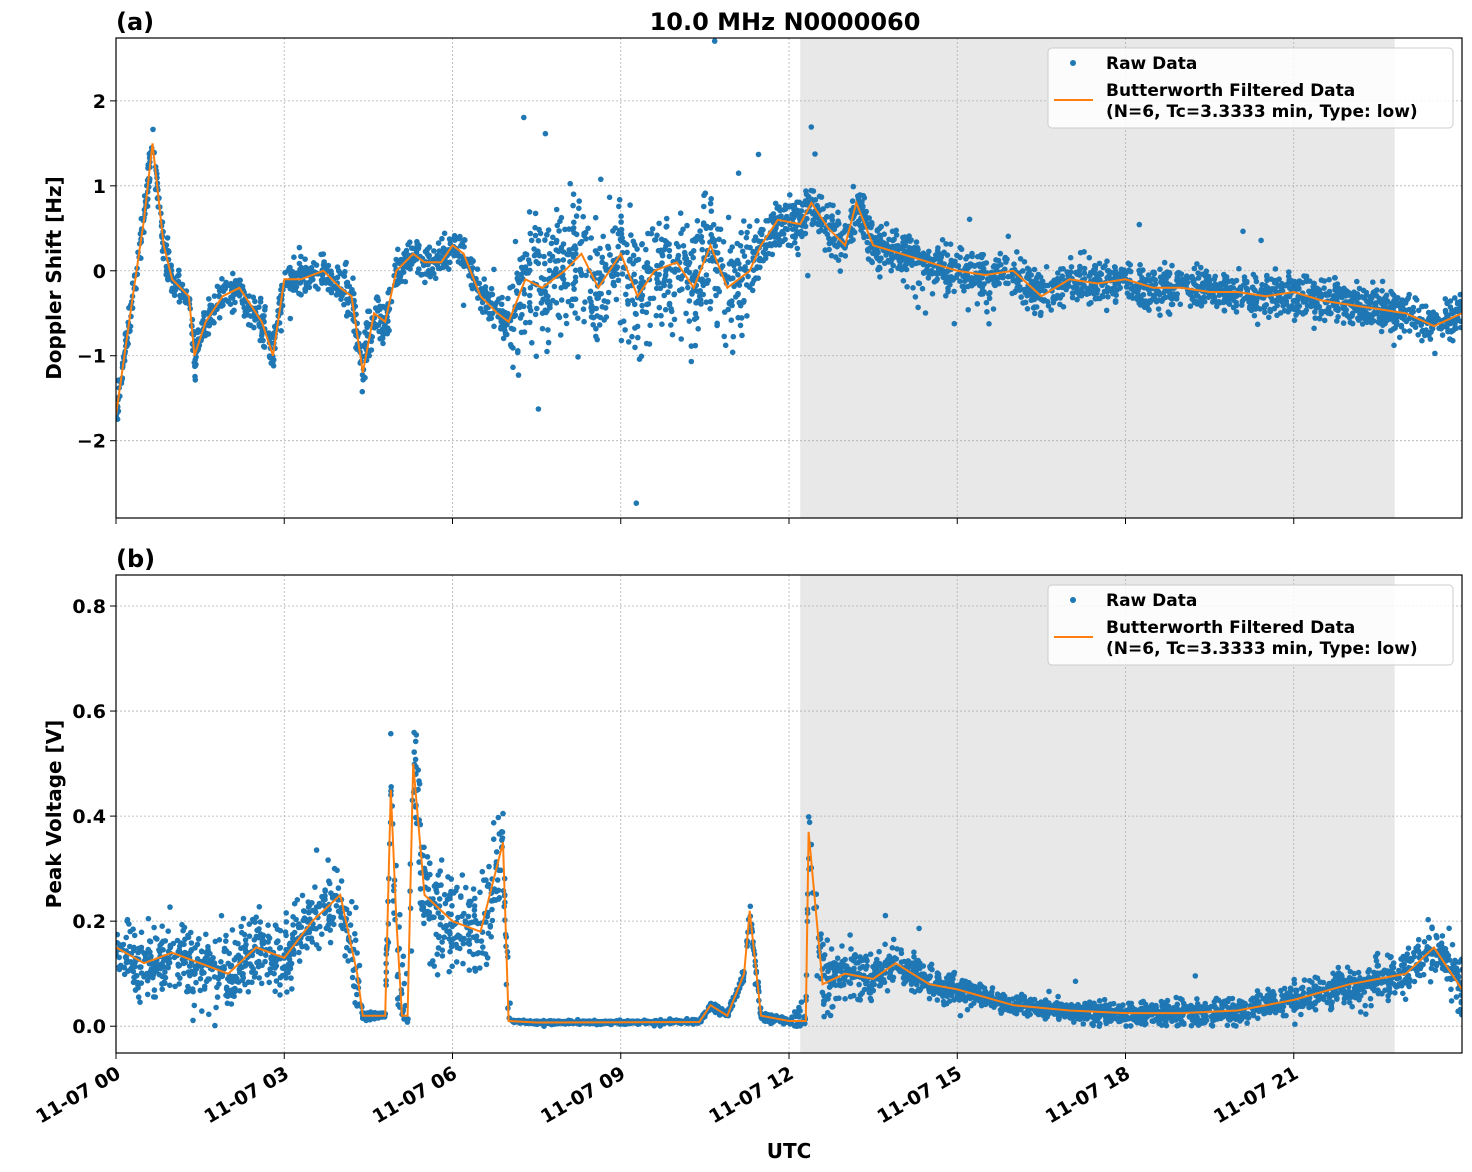 Image resolution: width=1472 pixels, height=1172 pixels. What do you see at coordinates (91, 442) in the screenshot?
I see `y-tick-label: −2` at bounding box center [91, 442].